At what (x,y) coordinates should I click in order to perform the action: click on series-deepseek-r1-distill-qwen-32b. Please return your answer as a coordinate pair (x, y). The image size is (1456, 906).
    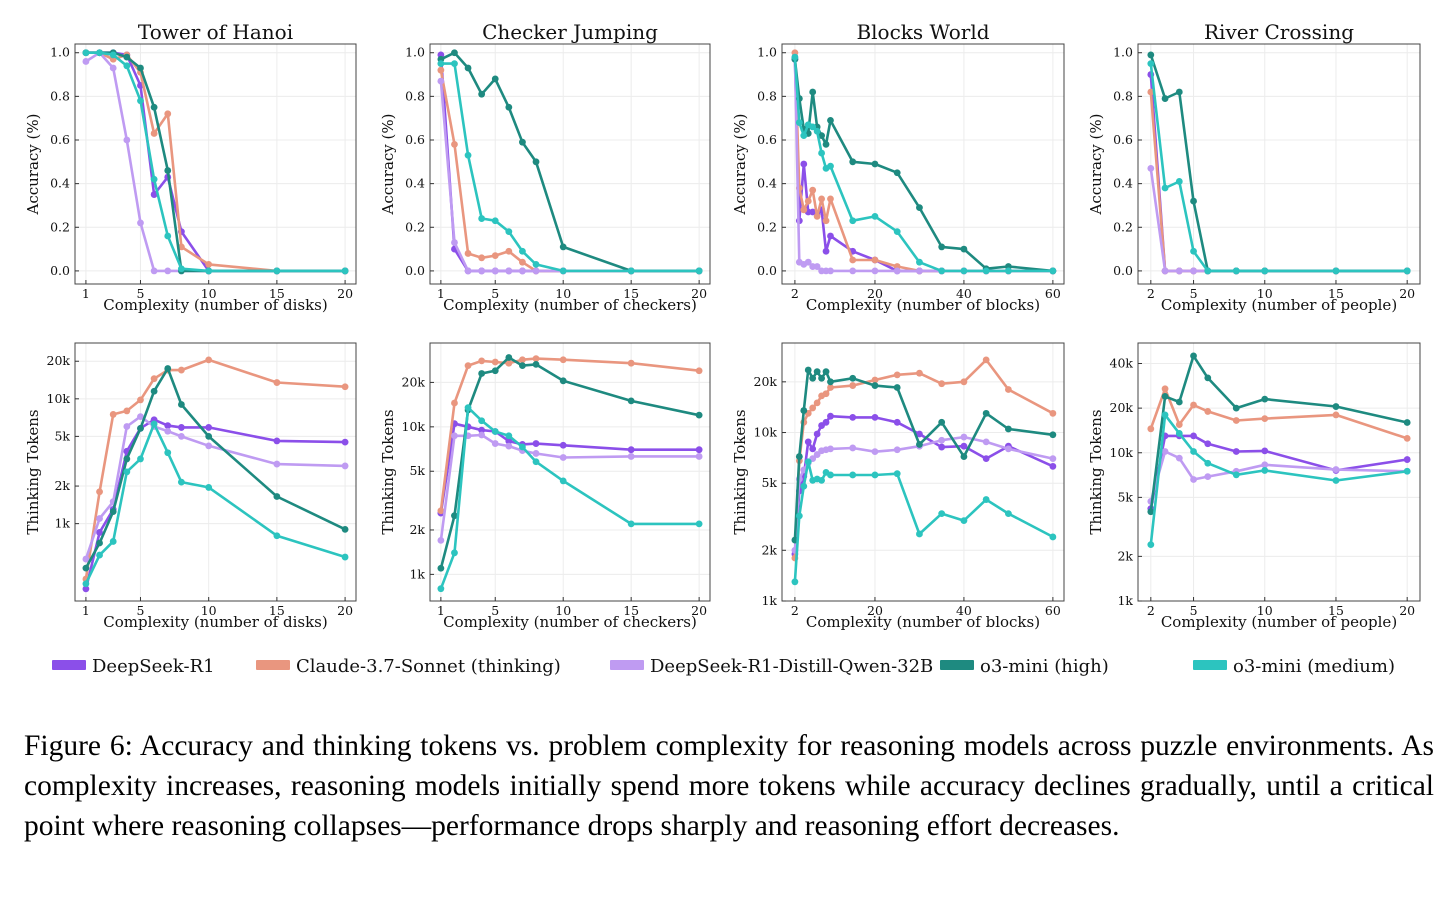
    Looking at the image, I should click on (924, 493).